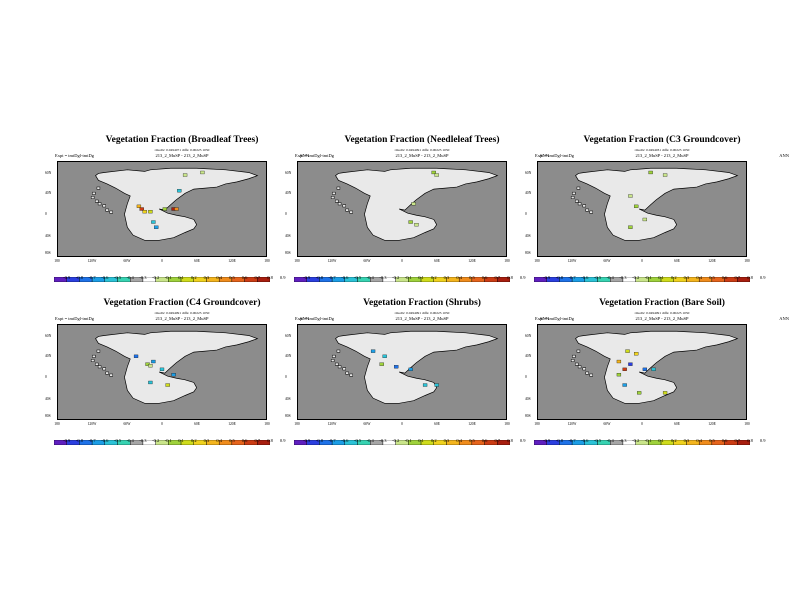 This screenshot has width=800, height=600. I want to click on colorbar-tick-label: -0.7, so click(572, 277).